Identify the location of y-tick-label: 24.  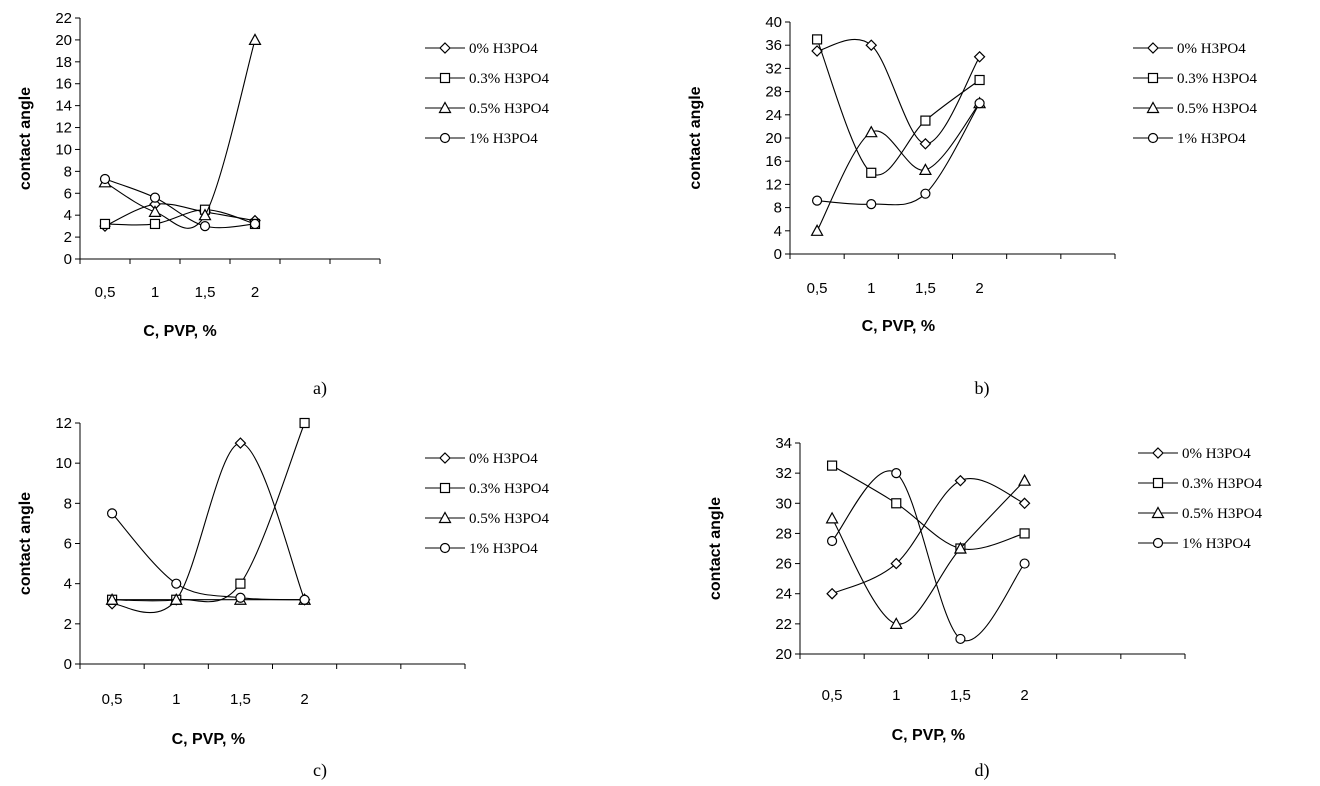
(783, 594).